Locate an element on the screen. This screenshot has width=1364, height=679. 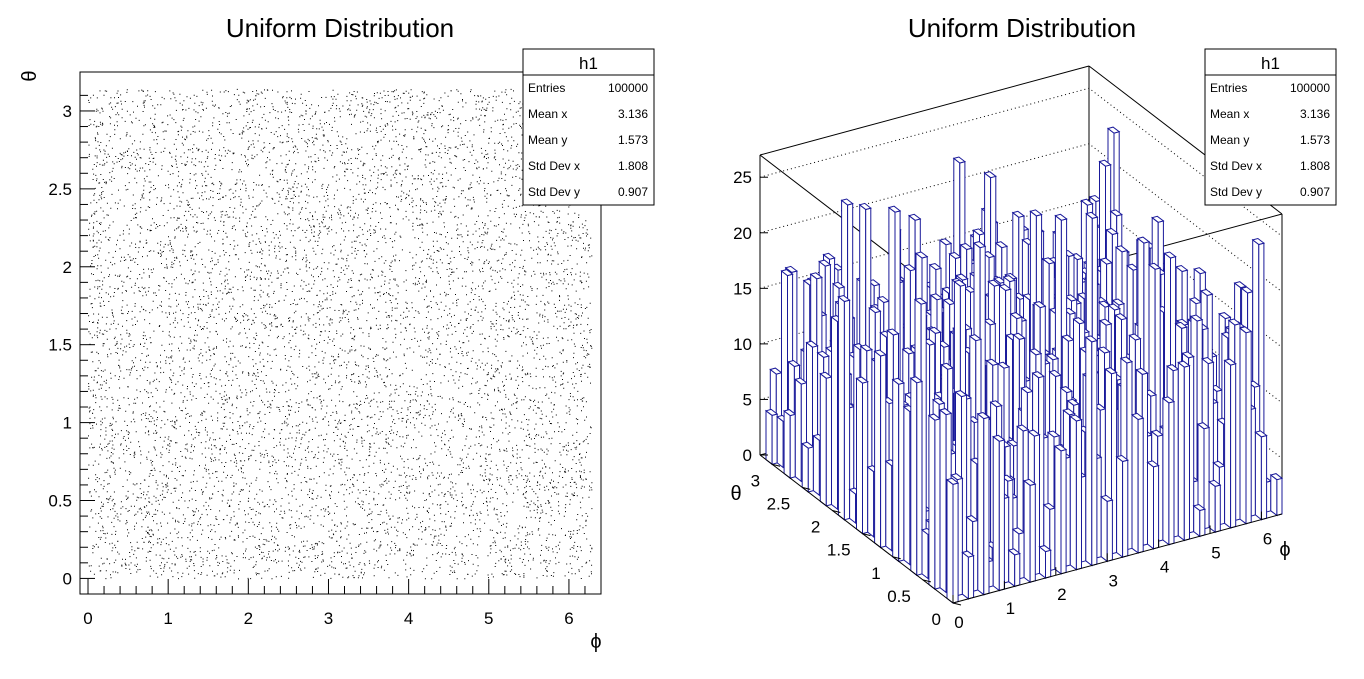
stats-row-value: 1.573 is located at coordinates (1315, 140).